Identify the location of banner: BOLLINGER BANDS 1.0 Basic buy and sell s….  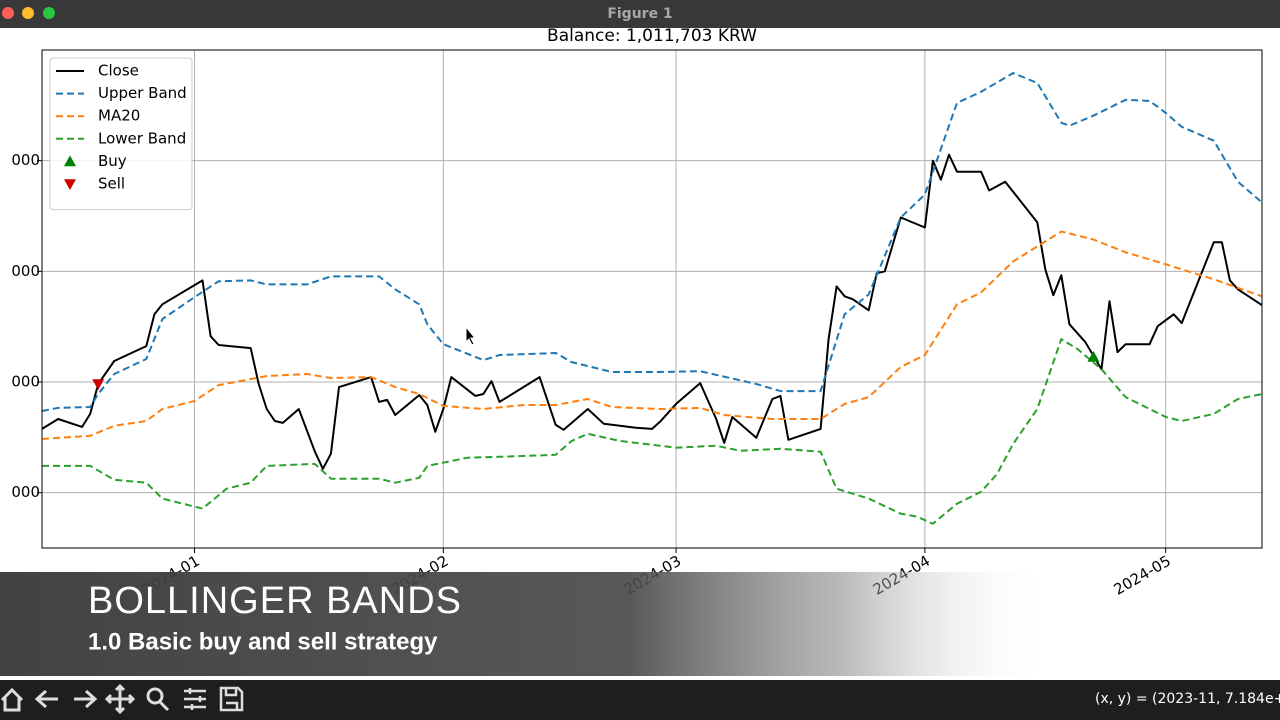
(525, 624).